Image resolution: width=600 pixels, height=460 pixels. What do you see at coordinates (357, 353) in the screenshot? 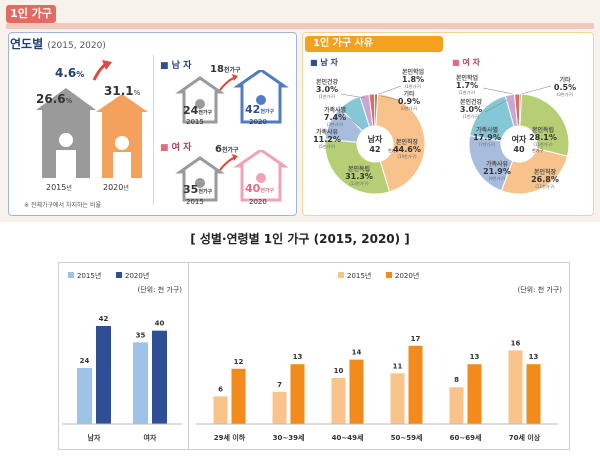
I see `bar-value-label: 14` at bounding box center [357, 353].